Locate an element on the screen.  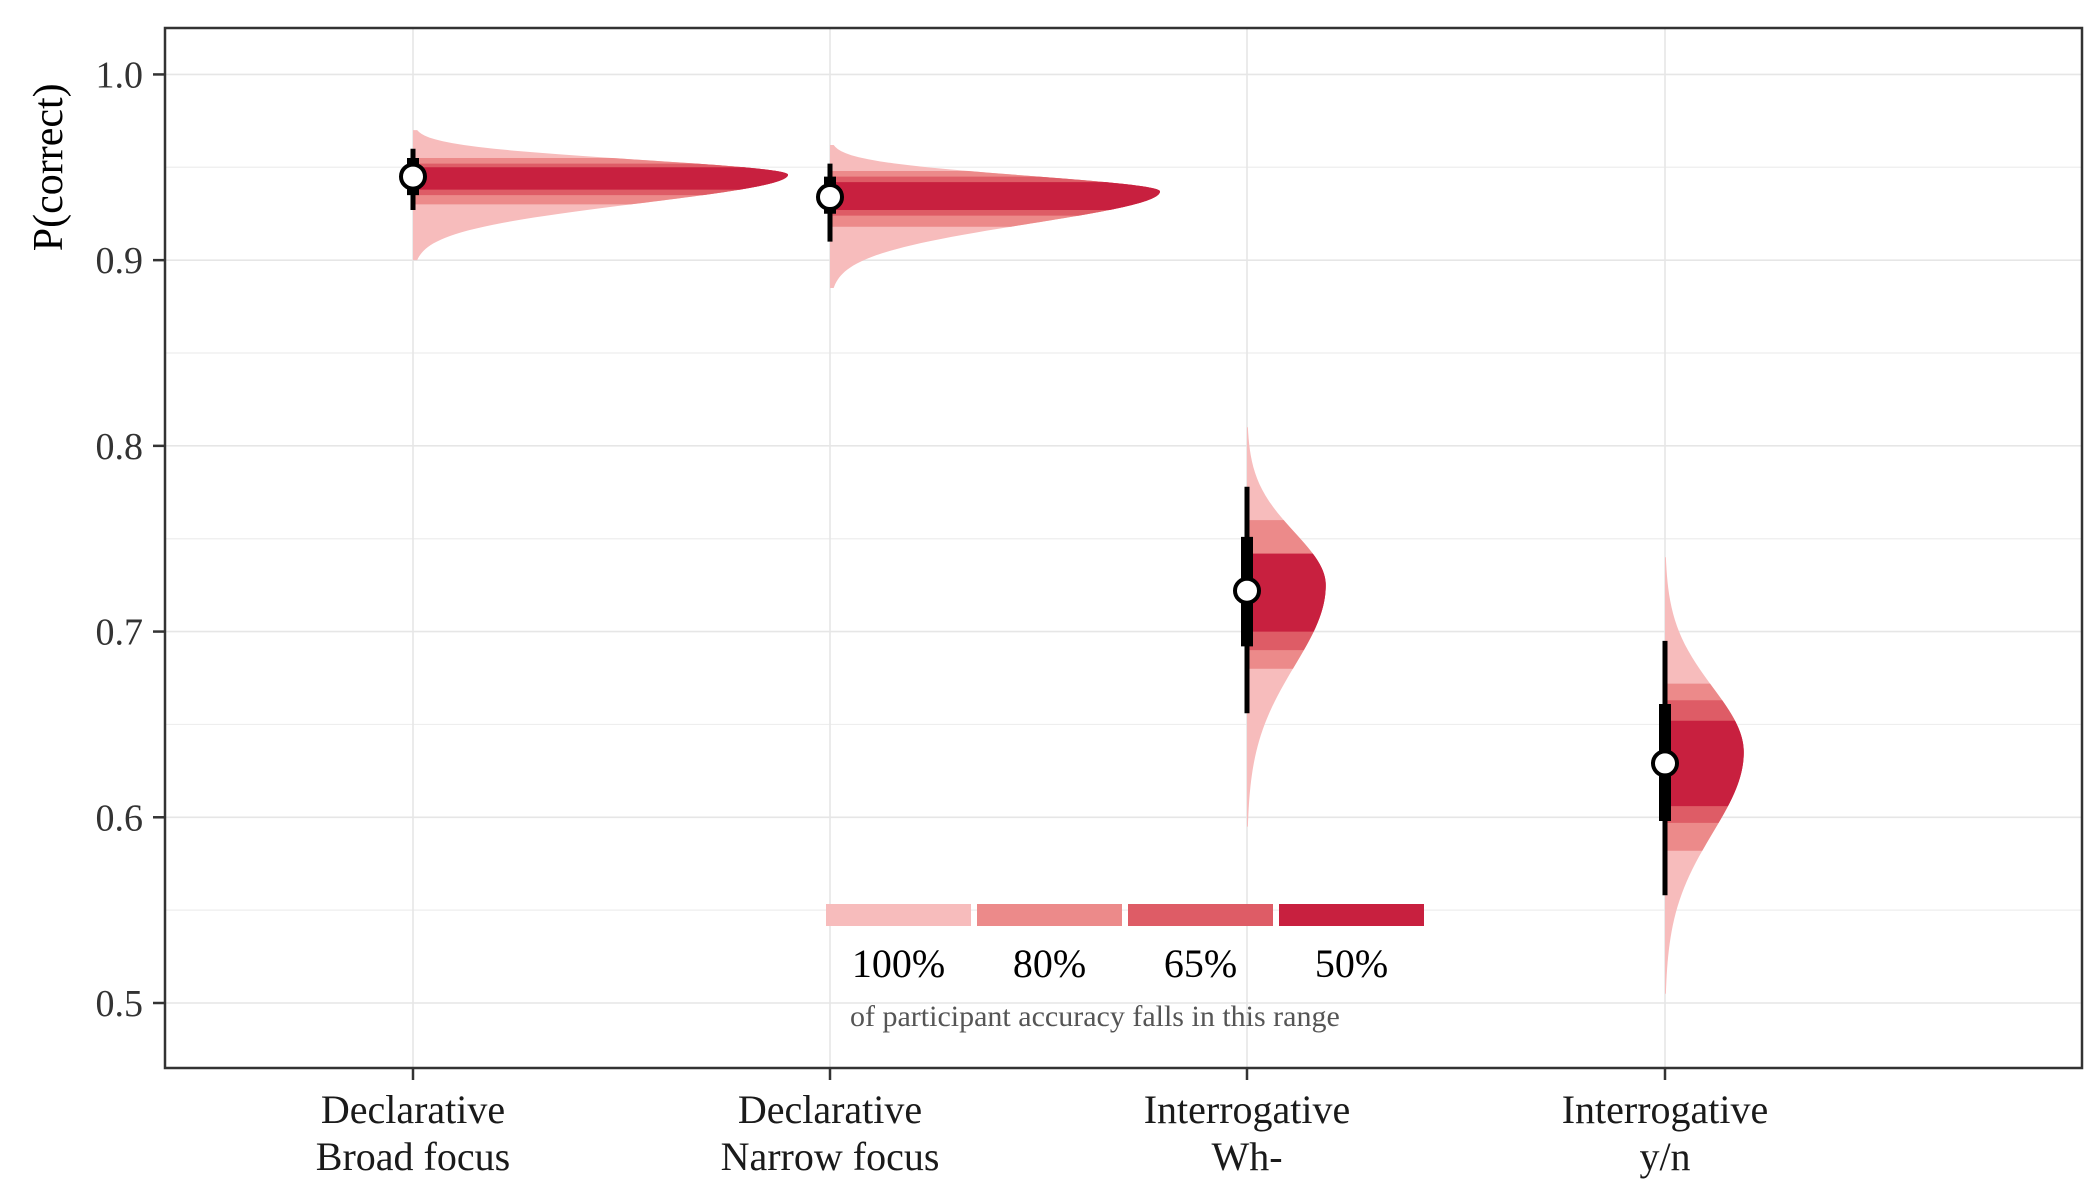
legend-label: 50% is located at coordinates (1351, 963).